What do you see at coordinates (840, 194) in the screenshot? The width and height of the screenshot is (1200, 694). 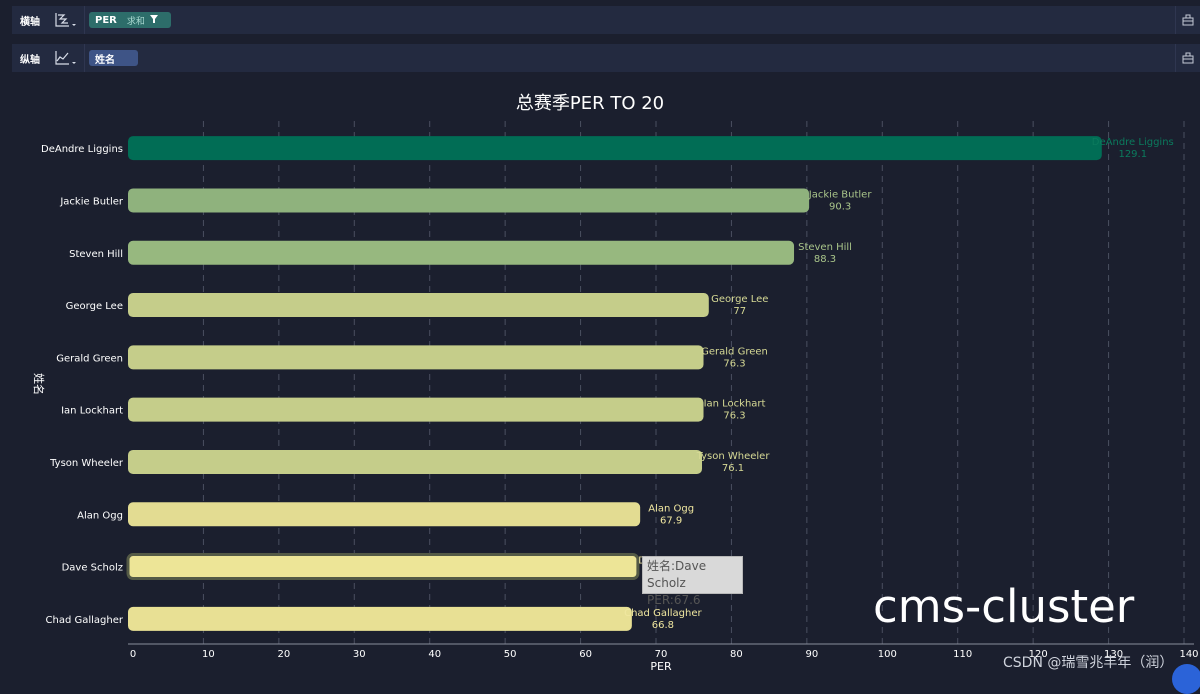 I see `data-label-name: Jackie Butler` at bounding box center [840, 194].